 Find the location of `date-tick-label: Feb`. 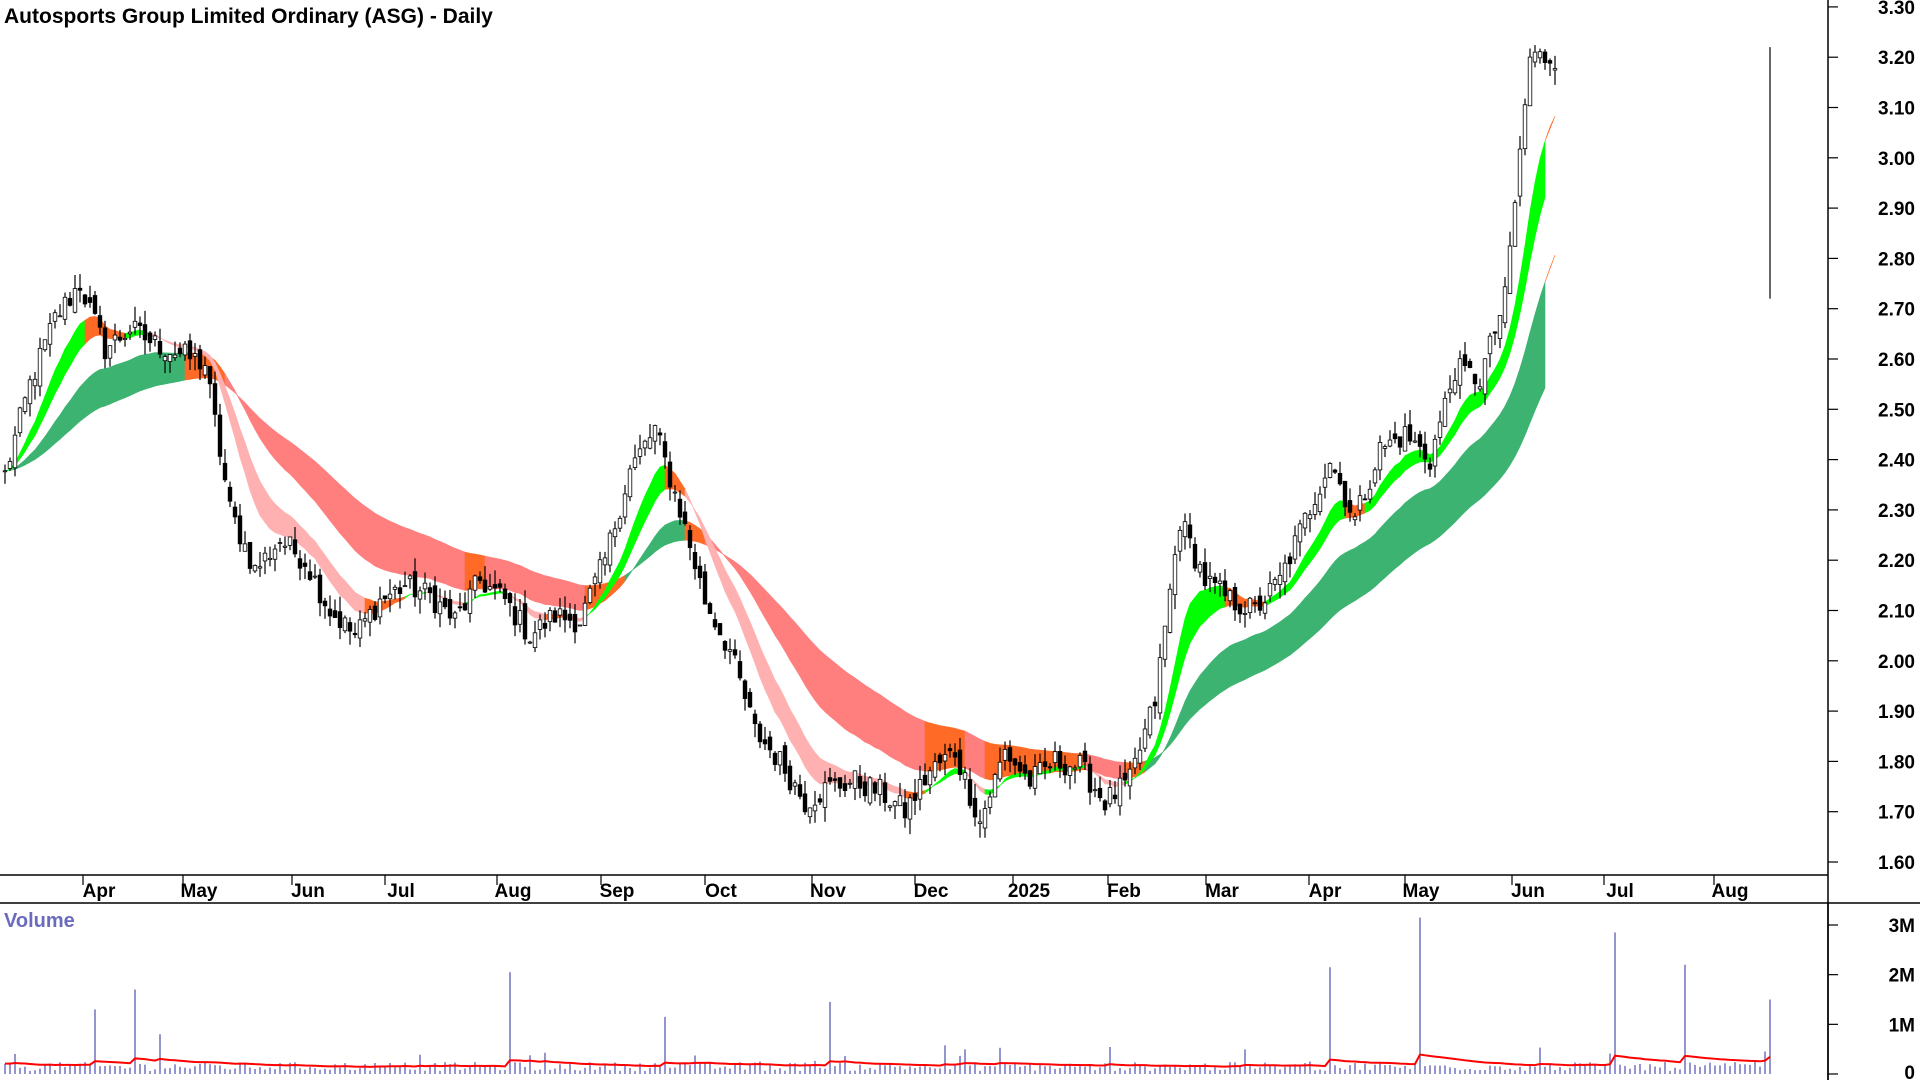

date-tick-label: Feb is located at coordinates (1124, 891).